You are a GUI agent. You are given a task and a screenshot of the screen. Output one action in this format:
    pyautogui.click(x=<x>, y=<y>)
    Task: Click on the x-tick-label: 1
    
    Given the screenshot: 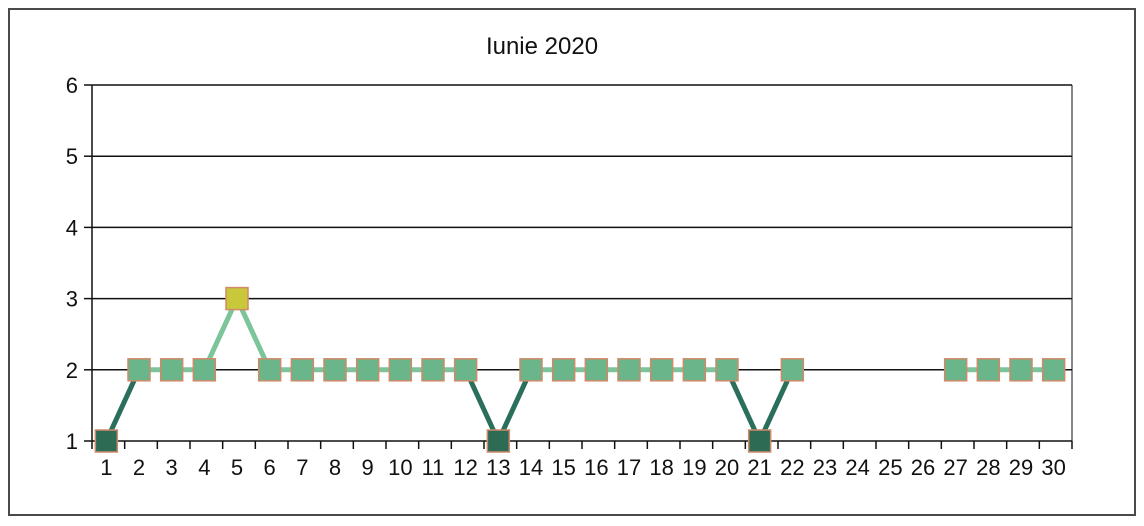 What is the action you would take?
    pyautogui.click(x=106, y=467)
    